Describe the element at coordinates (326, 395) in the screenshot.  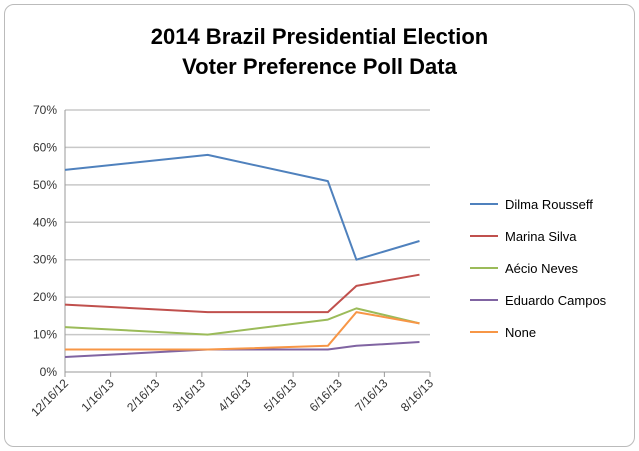
I see `x-tick-label: 6/16/13` at that location.